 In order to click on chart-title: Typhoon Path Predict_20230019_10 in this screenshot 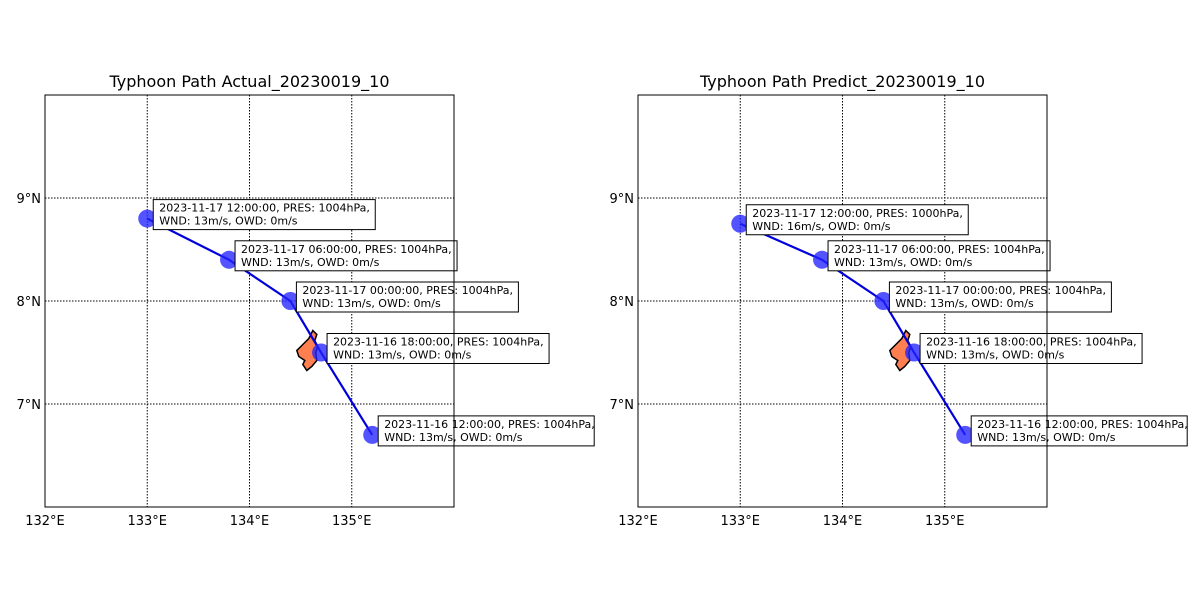, I will do `click(842, 82)`.